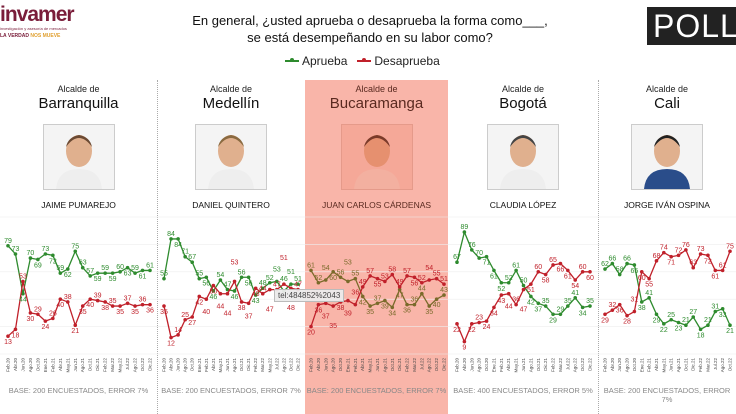 The width and height of the screenshot is (736, 414). I want to click on data-label: 54, so click(429, 268).